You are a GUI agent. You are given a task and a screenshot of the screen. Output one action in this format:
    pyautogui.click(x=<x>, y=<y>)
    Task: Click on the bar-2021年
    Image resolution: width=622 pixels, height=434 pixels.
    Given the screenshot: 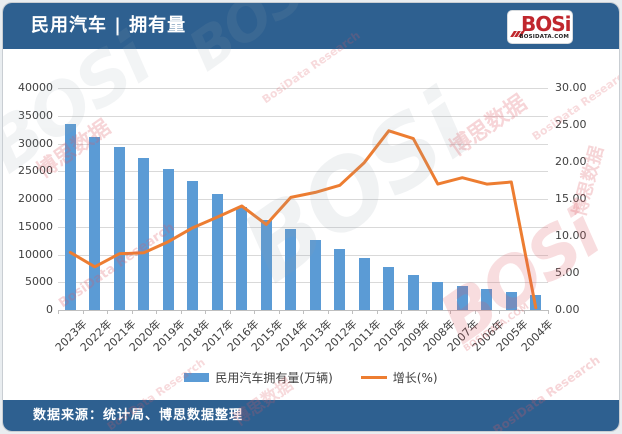 What is the action you would take?
    pyautogui.click(x=119, y=228)
    